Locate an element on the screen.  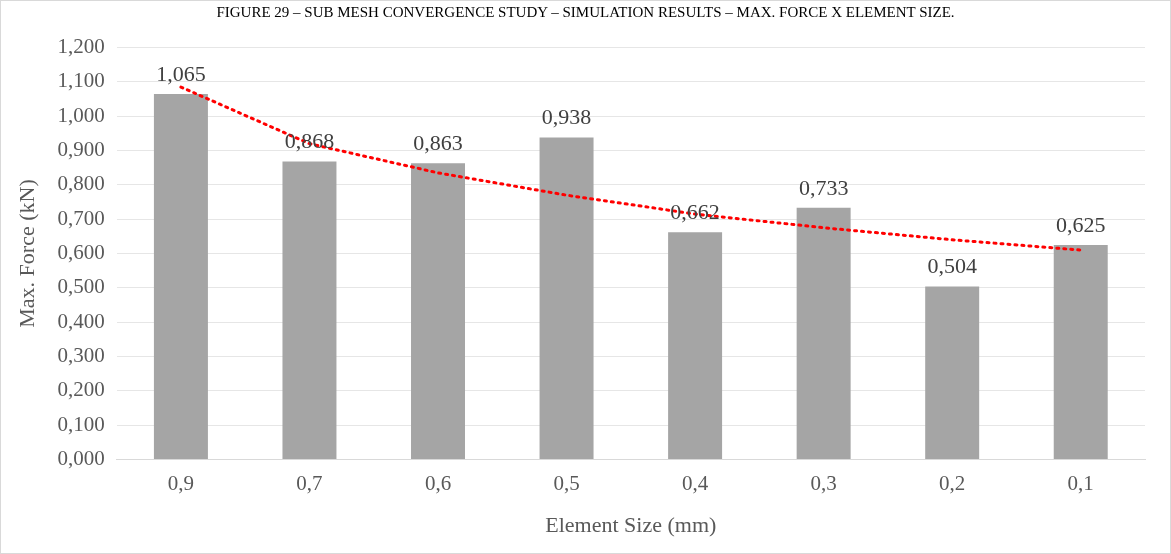
chart-title: FIGURE 29 – SUB MESH CONVERGENCE STUDY – SIMULATION RESULTS – MAX. FORCE X ELEMENT SIZE. is located at coordinates (585, 12).